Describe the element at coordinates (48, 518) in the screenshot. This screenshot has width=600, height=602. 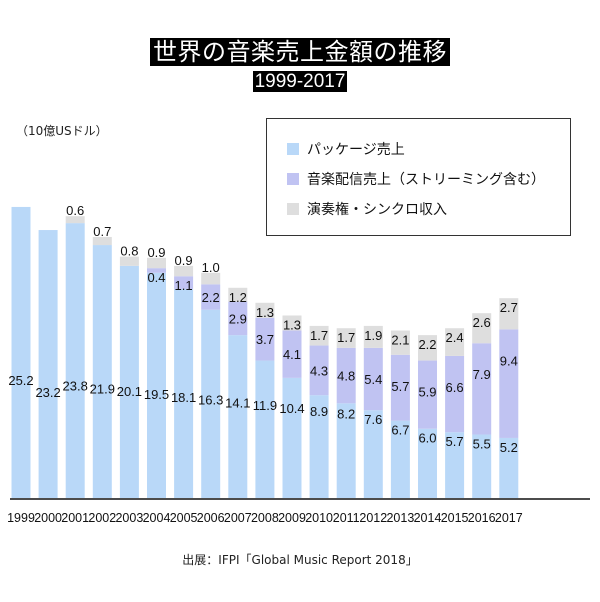
I see `x-tick-2000: 2000` at that location.